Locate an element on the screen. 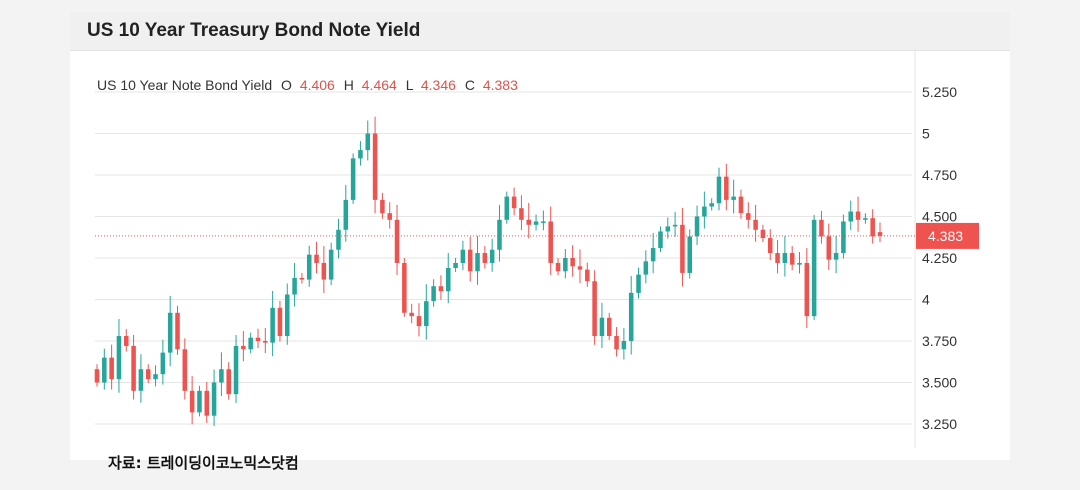 Image resolution: width=1080 pixels, height=490 pixels. y-tick-label: 4.250 is located at coordinates (939, 258).